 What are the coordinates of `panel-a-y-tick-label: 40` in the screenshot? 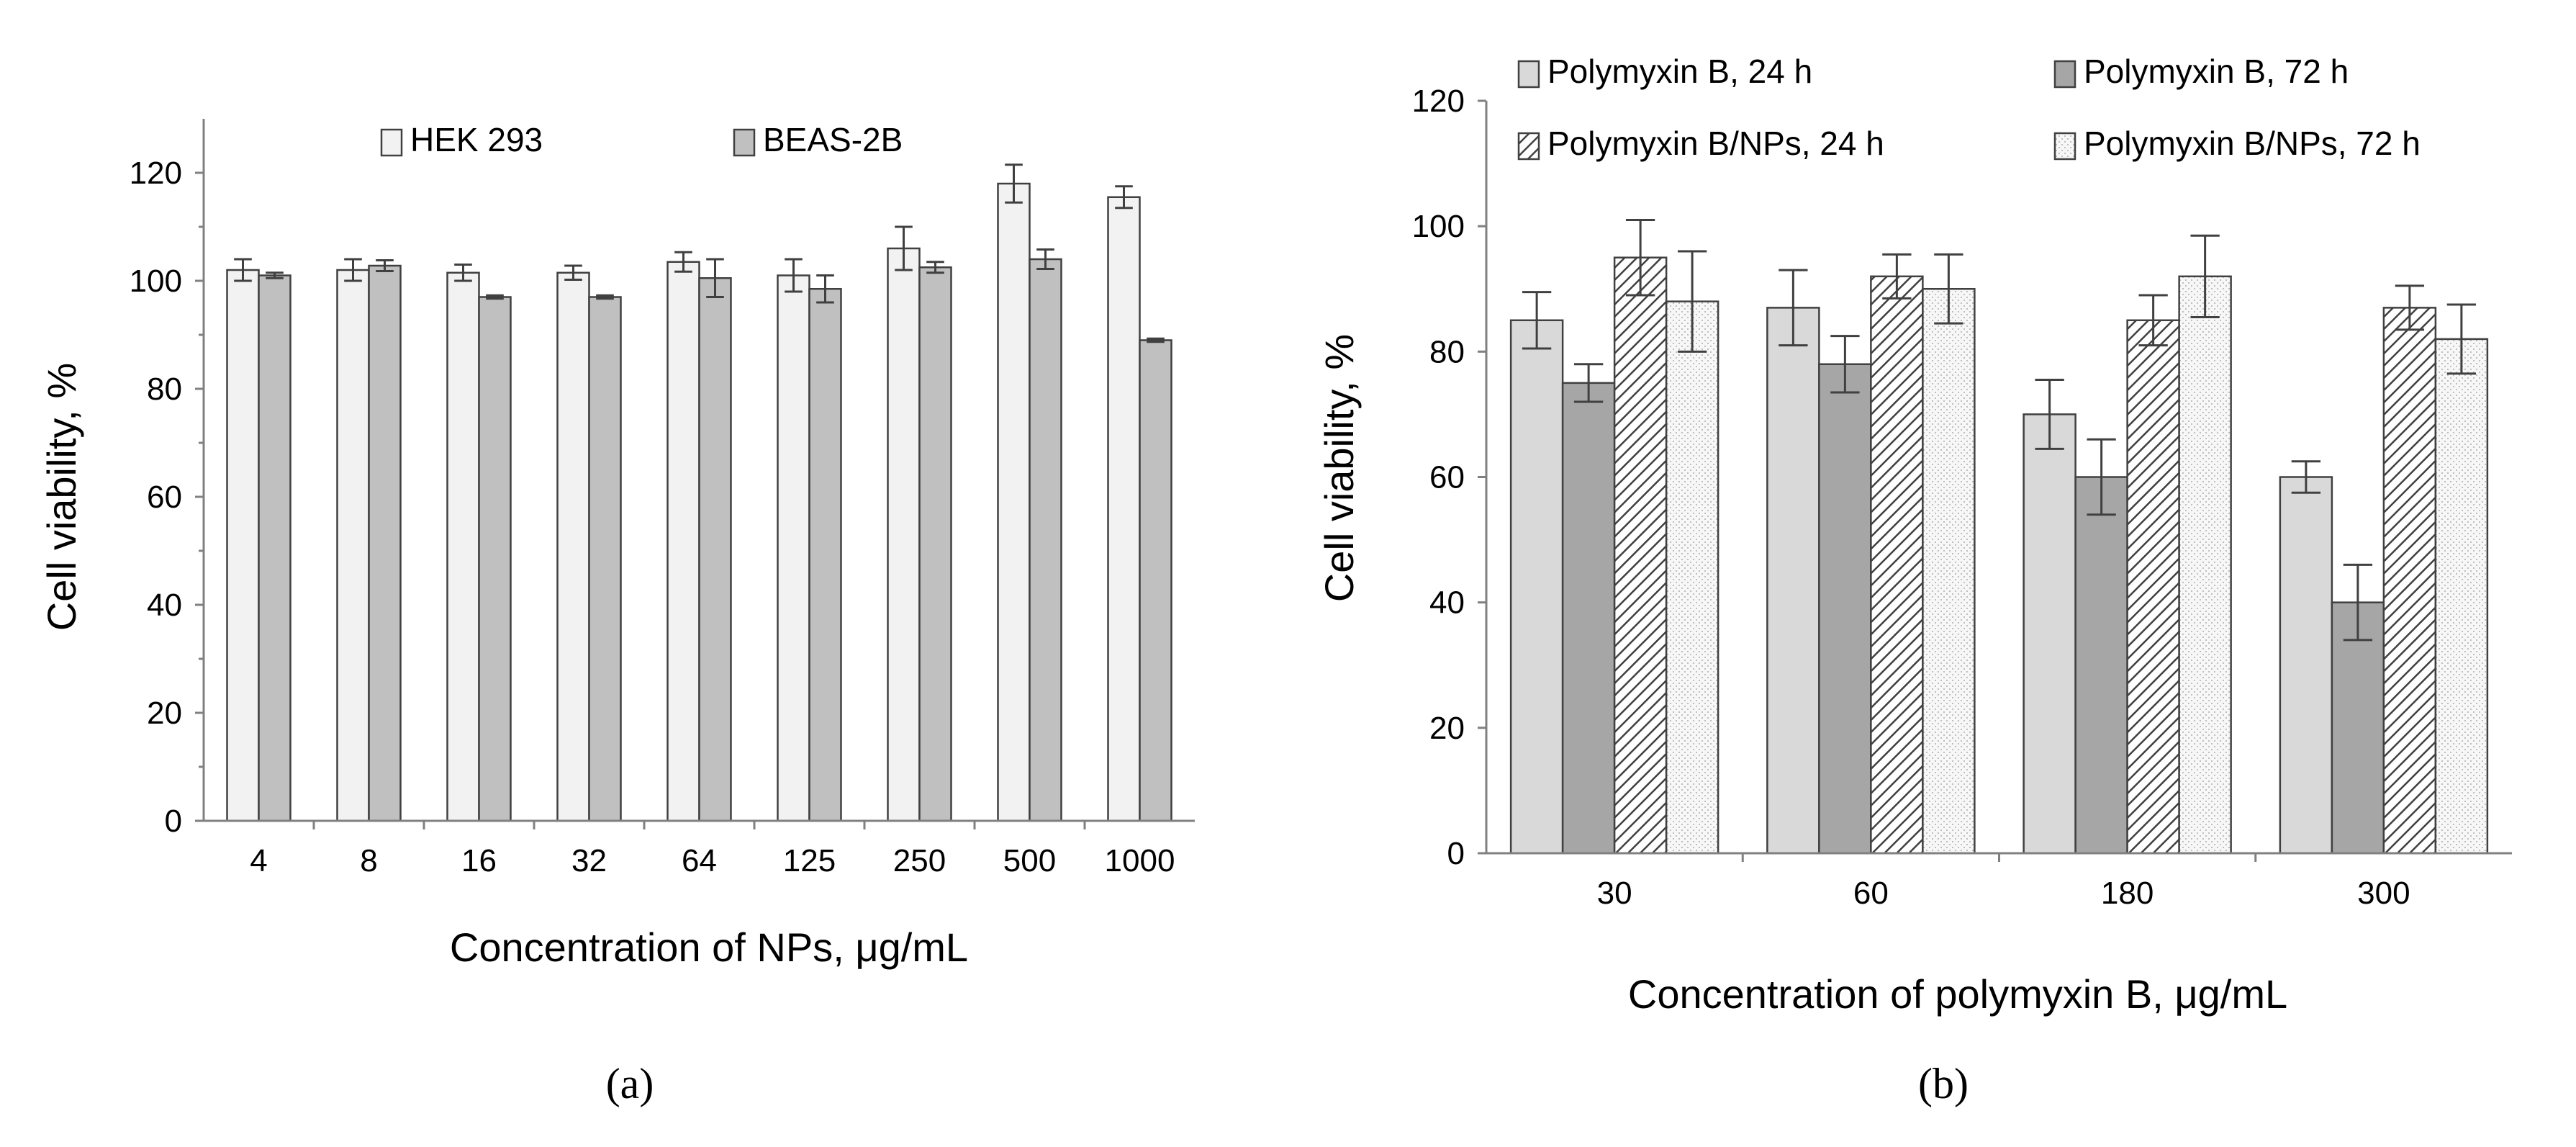 It's located at (165, 605).